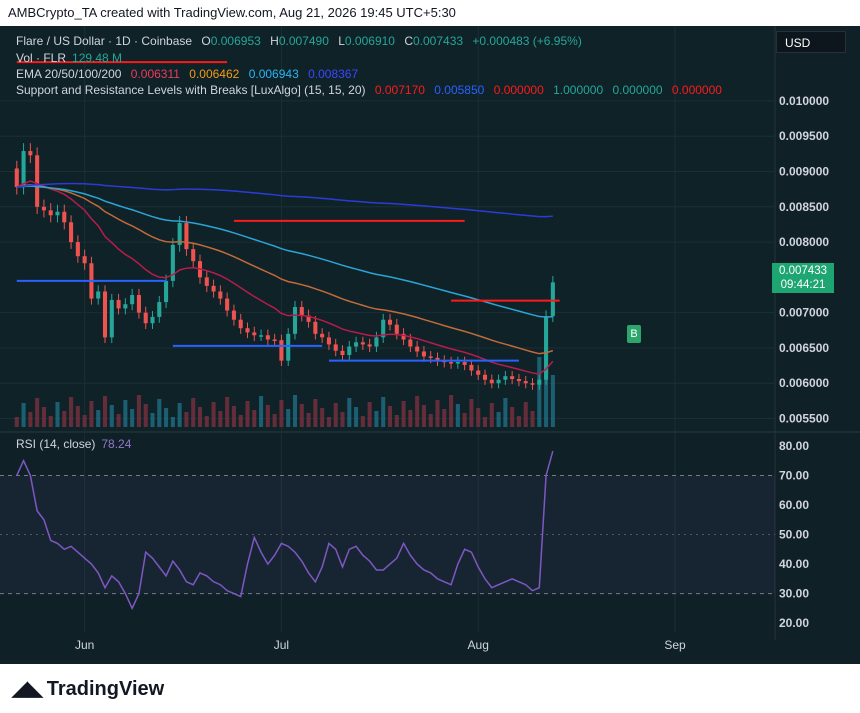  I want to click on low-label: L, so click(341, 41).